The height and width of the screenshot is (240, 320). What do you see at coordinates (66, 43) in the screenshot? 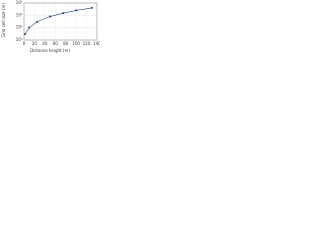
I see `x-tick-label: 80` at bounding box center [66, 43].